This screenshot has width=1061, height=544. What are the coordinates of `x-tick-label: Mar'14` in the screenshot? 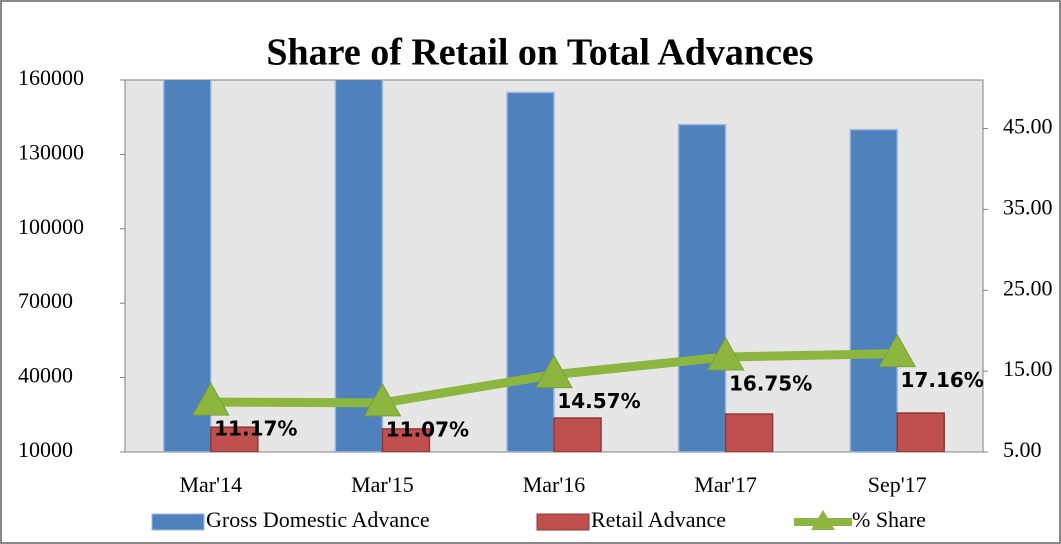 It's located at (210, 484).